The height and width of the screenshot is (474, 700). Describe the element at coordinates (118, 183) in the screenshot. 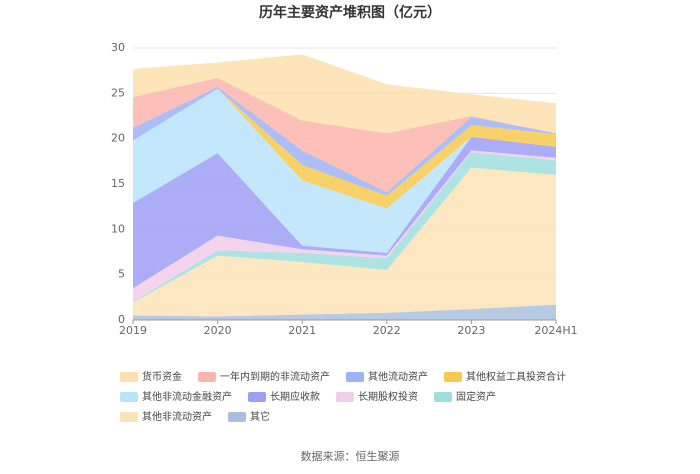

I see `y-tick-label: 15` at that location.